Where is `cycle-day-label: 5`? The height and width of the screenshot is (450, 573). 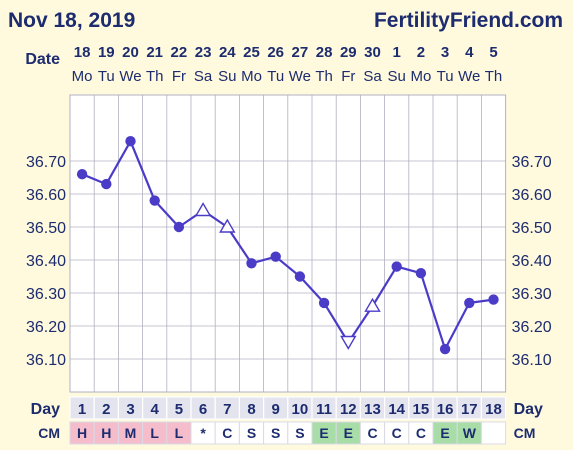 cycle-day-label: 5 is located at coordinates (179, 409).